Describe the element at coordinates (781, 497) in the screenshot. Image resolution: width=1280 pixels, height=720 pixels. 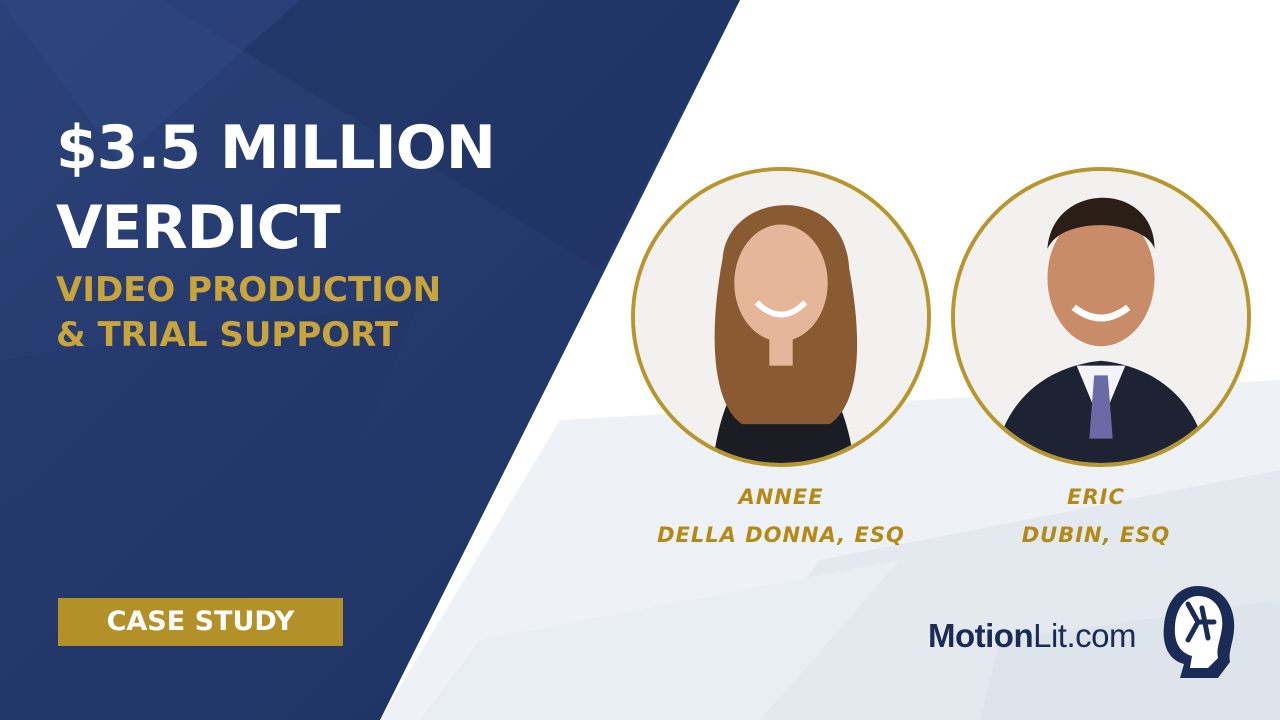
I see `name-annee-first: ANNEE` at that location.